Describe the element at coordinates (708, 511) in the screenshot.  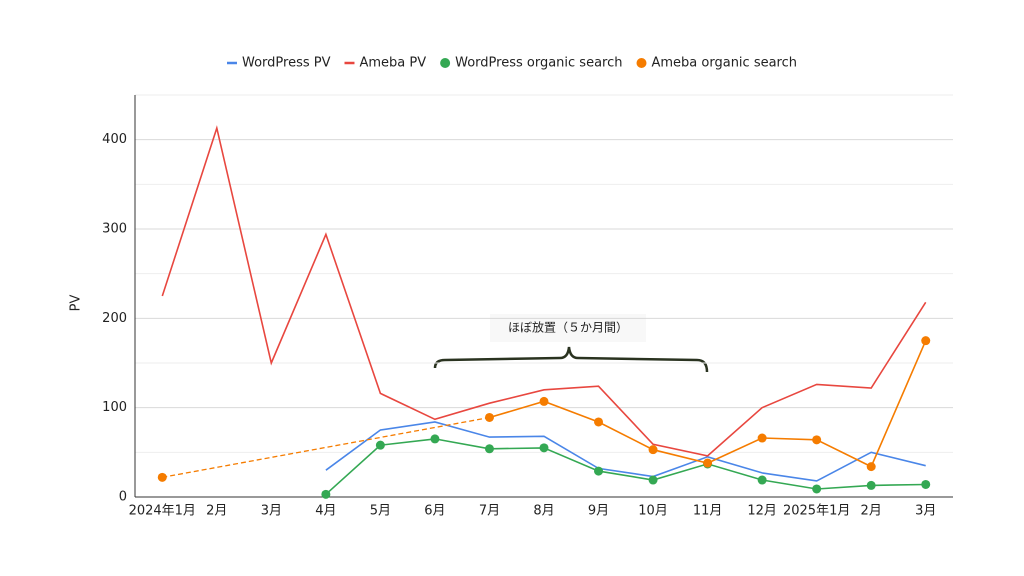
I see `x-tick-label: 11月` at that location.